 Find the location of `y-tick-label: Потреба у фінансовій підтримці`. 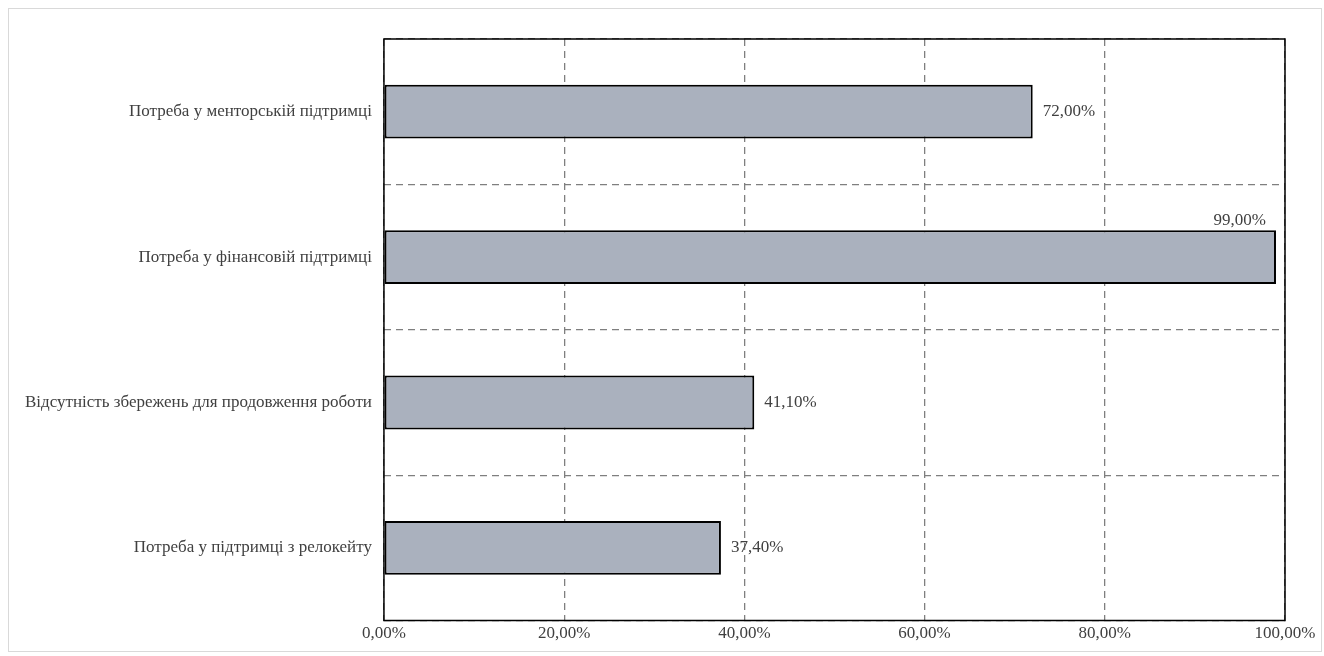

y-tick-label: Потреба у фінансовій підтримці is located at coordinates (255, 256).